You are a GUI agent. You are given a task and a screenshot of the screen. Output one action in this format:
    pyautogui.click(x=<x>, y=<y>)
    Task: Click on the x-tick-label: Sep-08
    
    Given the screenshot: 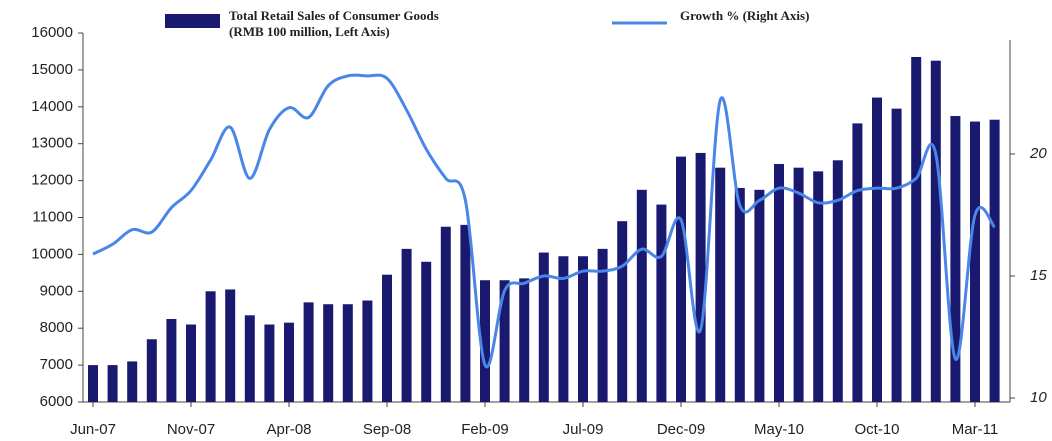 What is the action you would take?
    pyautogui.click(x=387, y=429)
    